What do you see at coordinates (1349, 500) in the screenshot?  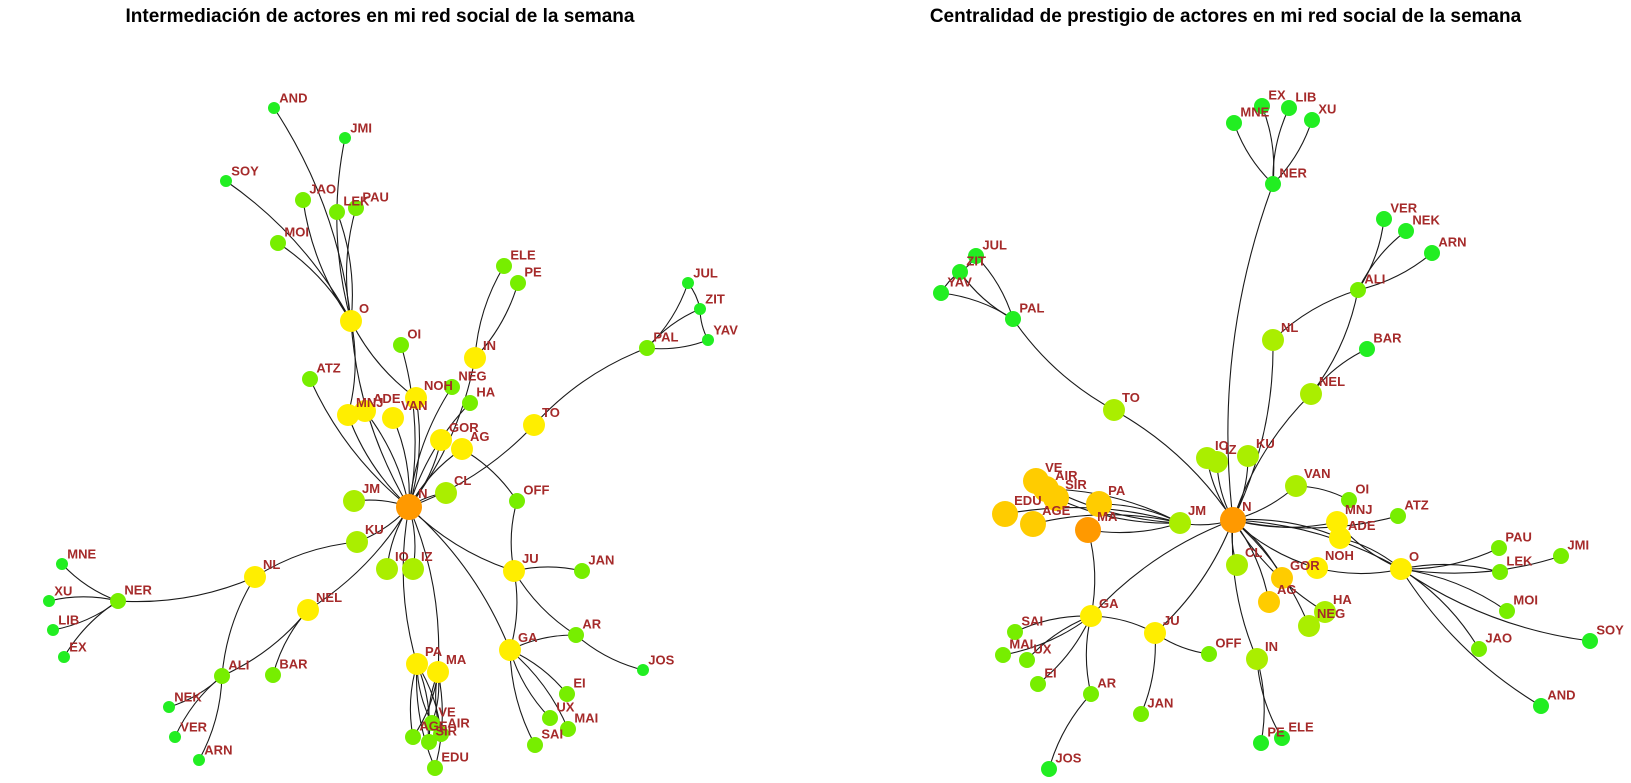 I see `right-node-oi` at bounding box center [1349, 500].